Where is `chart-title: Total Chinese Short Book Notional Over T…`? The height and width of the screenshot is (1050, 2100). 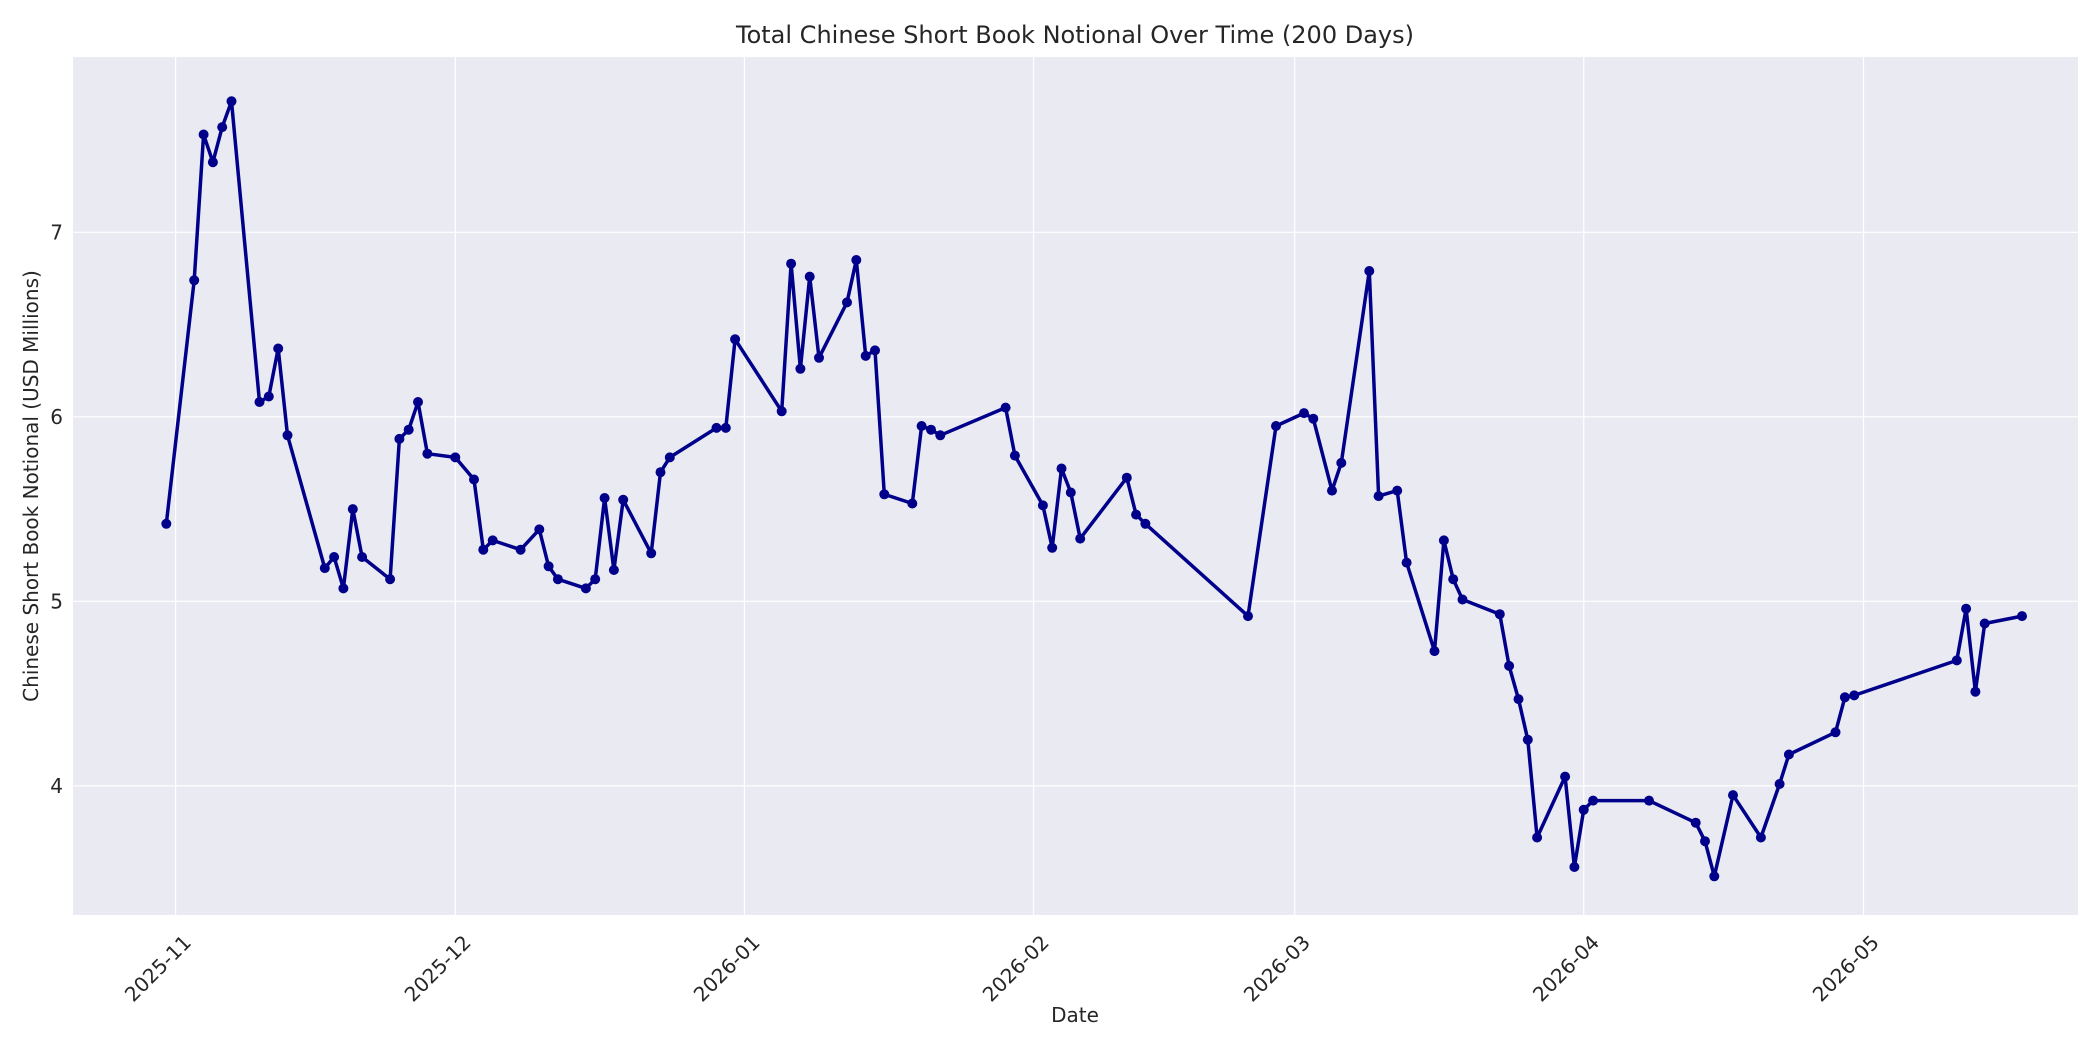 chart-title: Total Chinese Short Book Notional Over T… is located at coordinates (1074, 35).